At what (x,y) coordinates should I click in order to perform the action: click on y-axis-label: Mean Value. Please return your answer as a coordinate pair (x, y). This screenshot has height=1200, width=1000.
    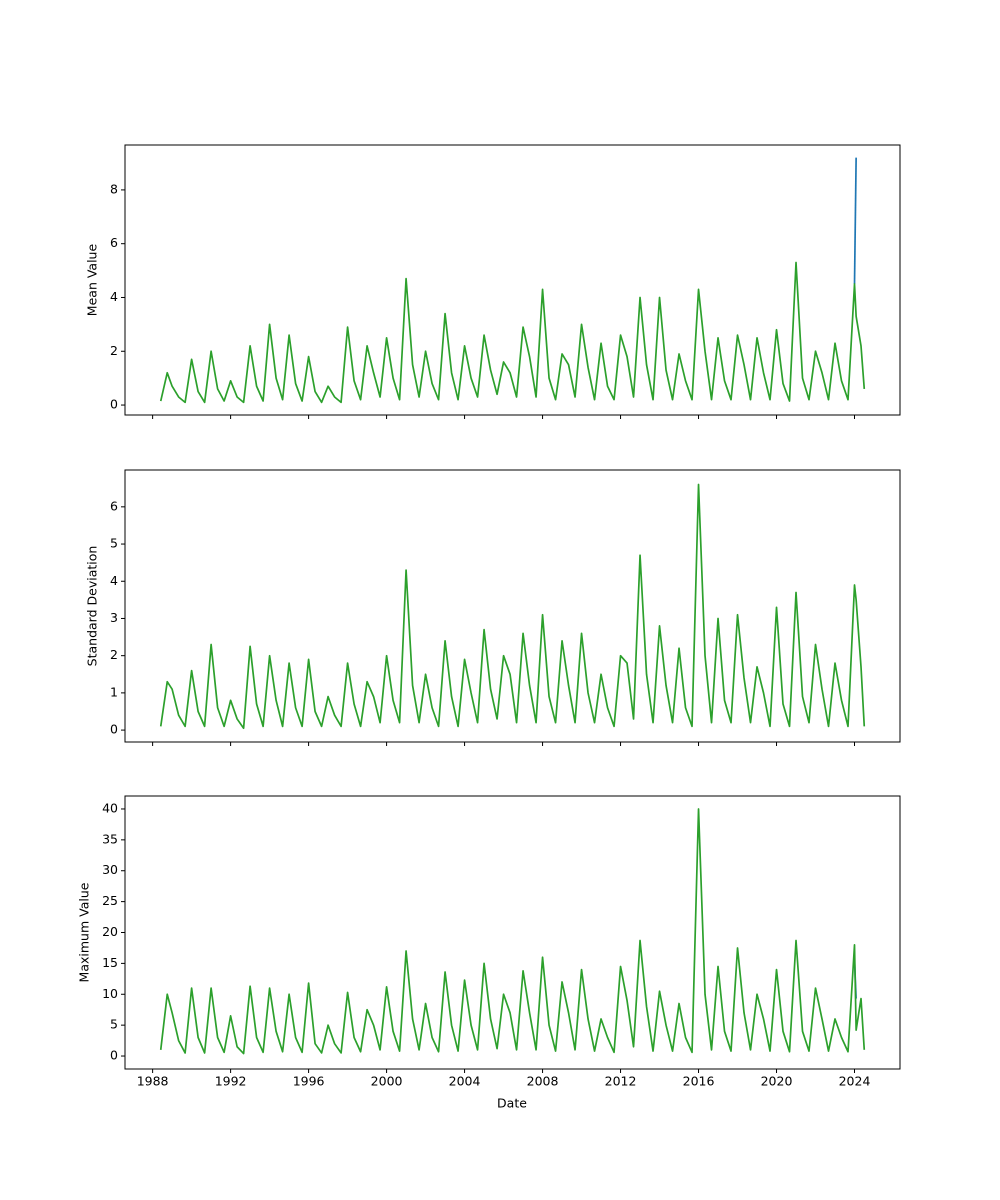
    Looking at the image, I should click on (92, 280).